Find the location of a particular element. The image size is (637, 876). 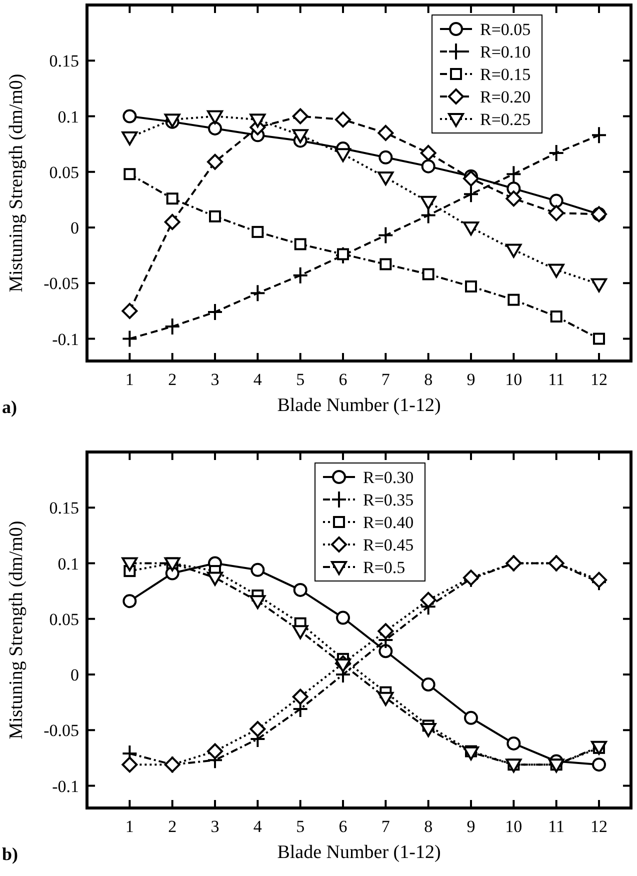

legend-label: R=0.20 is located at coordinates (505, 97).